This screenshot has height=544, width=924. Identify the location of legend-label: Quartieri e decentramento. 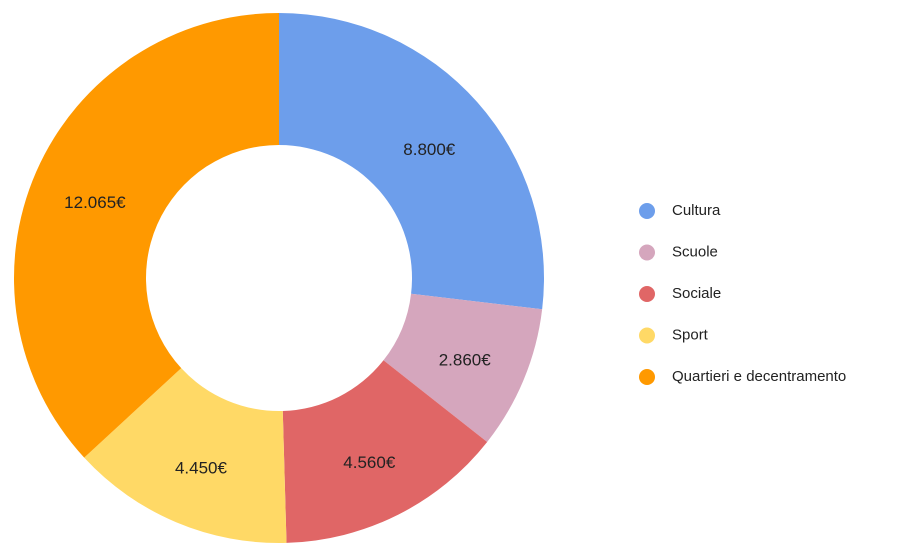
(759, 376).